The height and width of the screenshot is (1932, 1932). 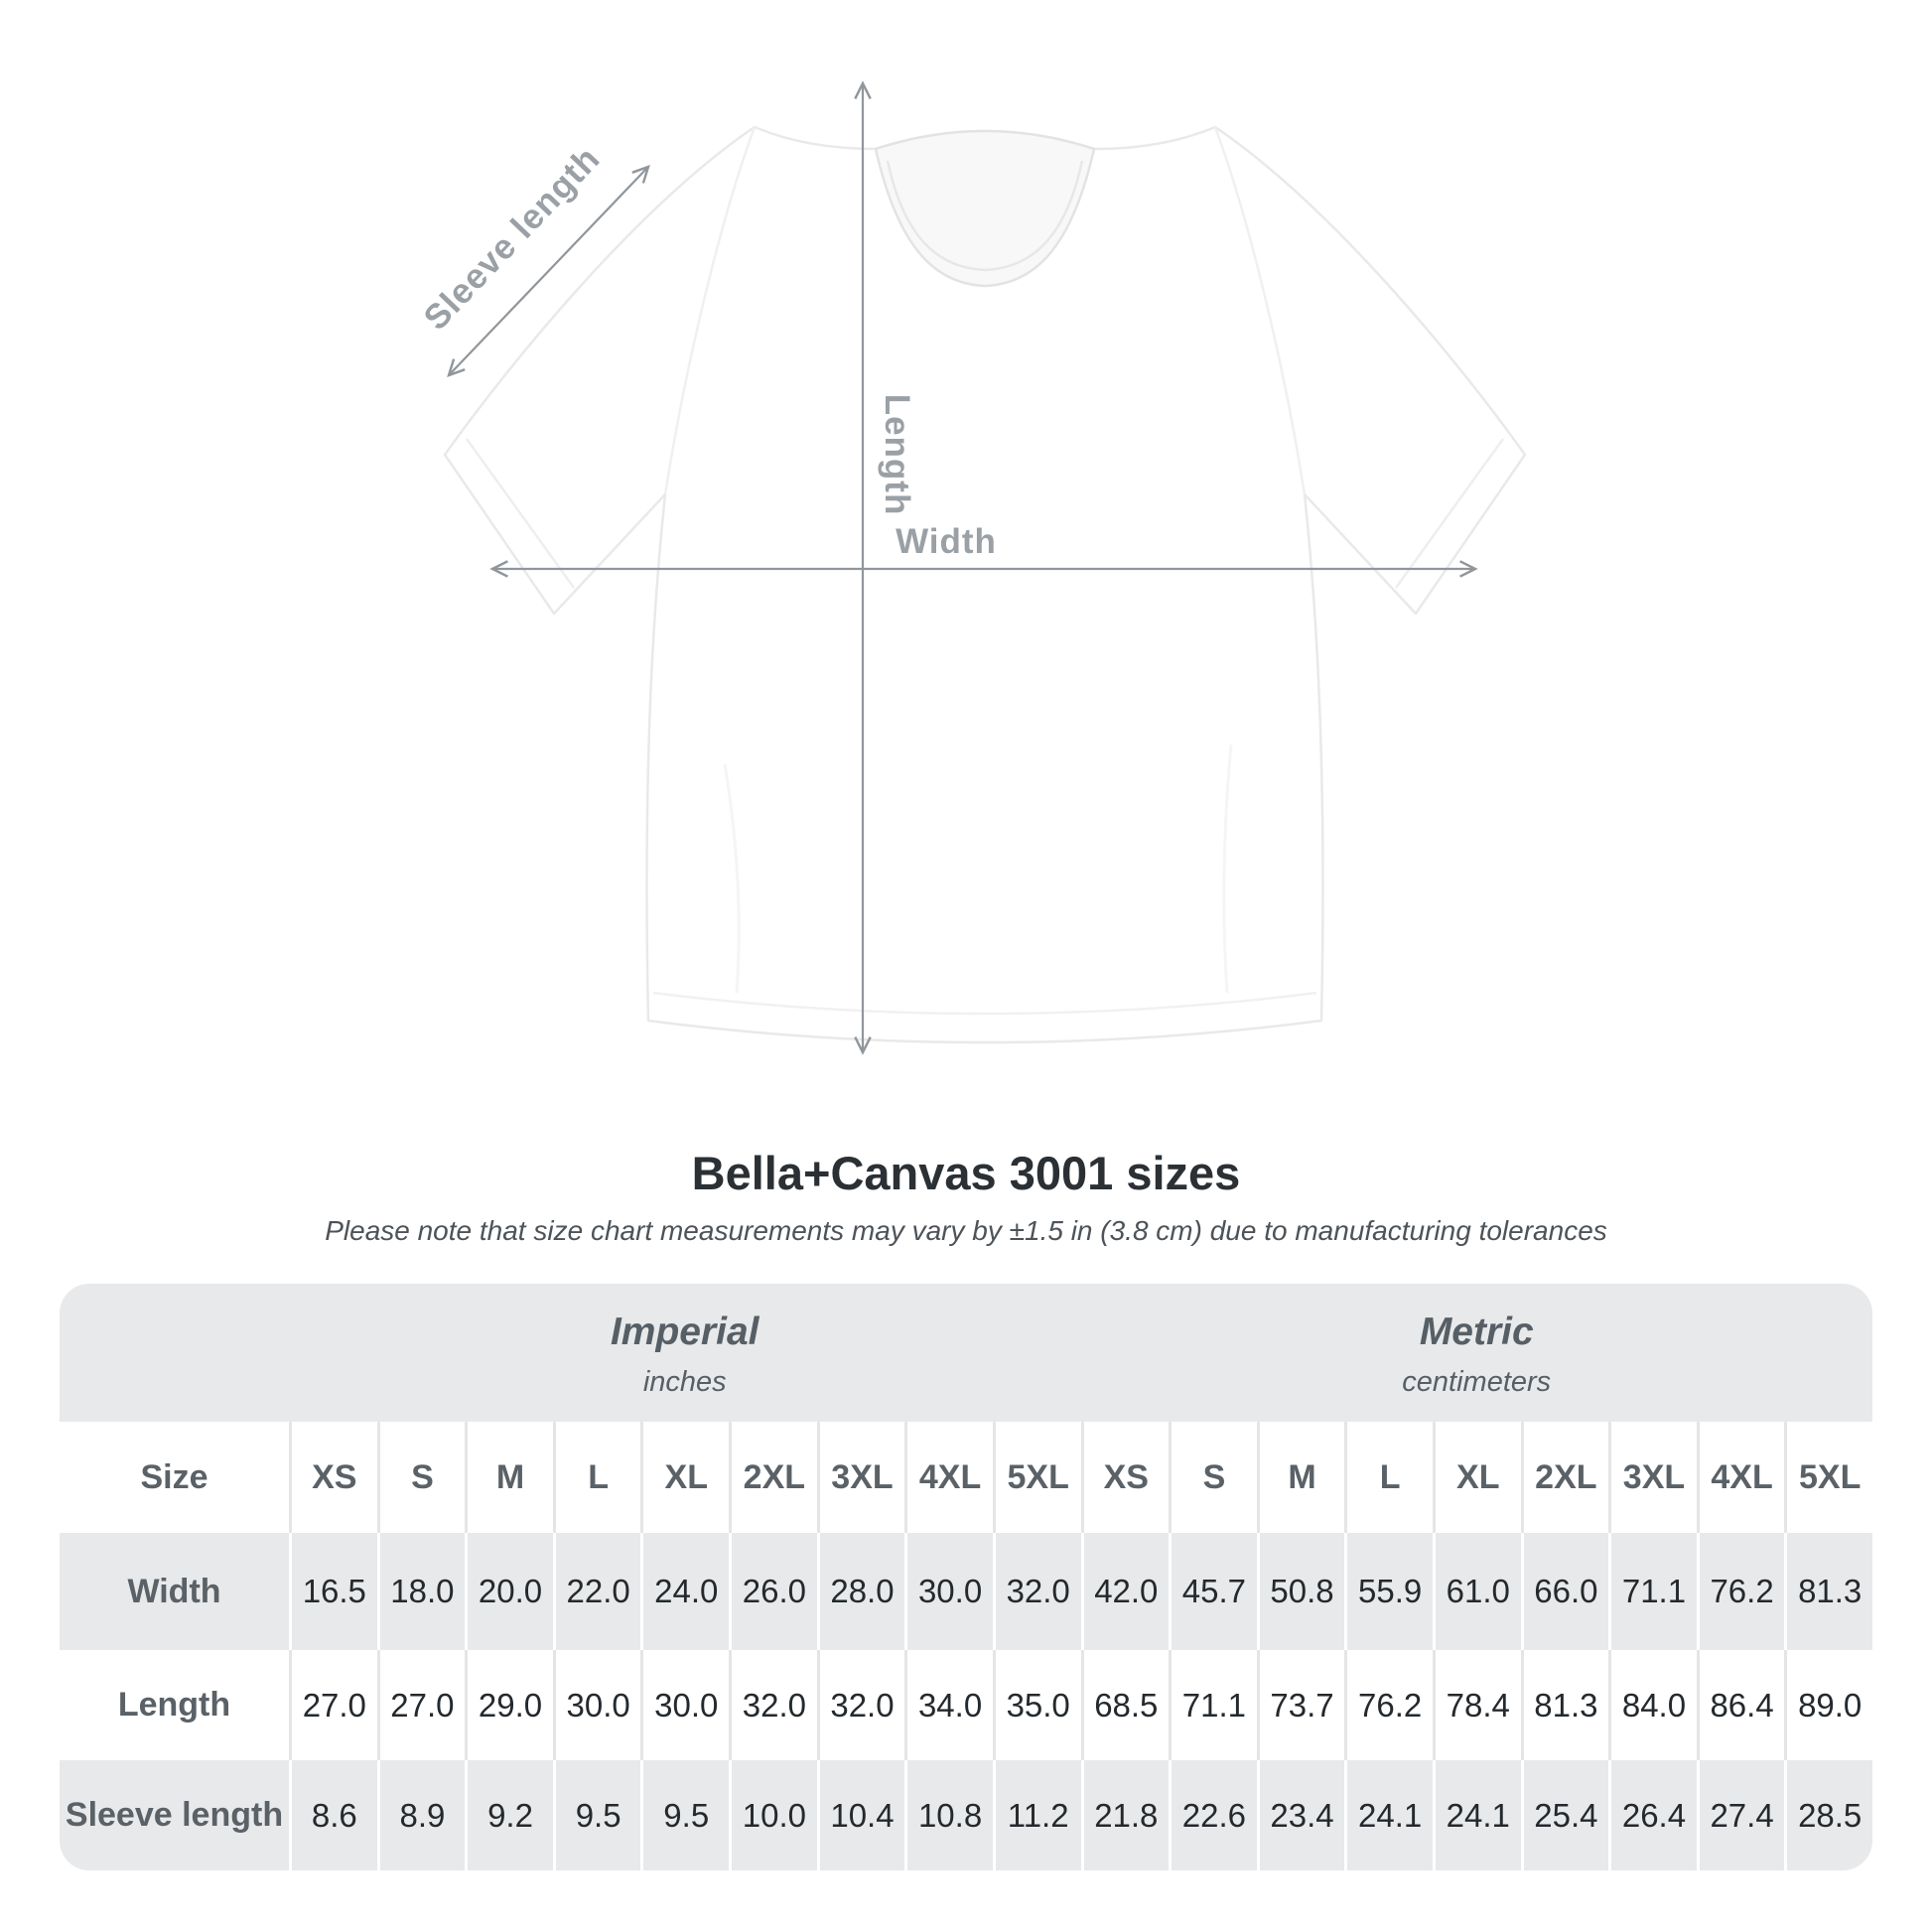 I want to click on table-cell: 66.0, so click(x=1565, y=1592).